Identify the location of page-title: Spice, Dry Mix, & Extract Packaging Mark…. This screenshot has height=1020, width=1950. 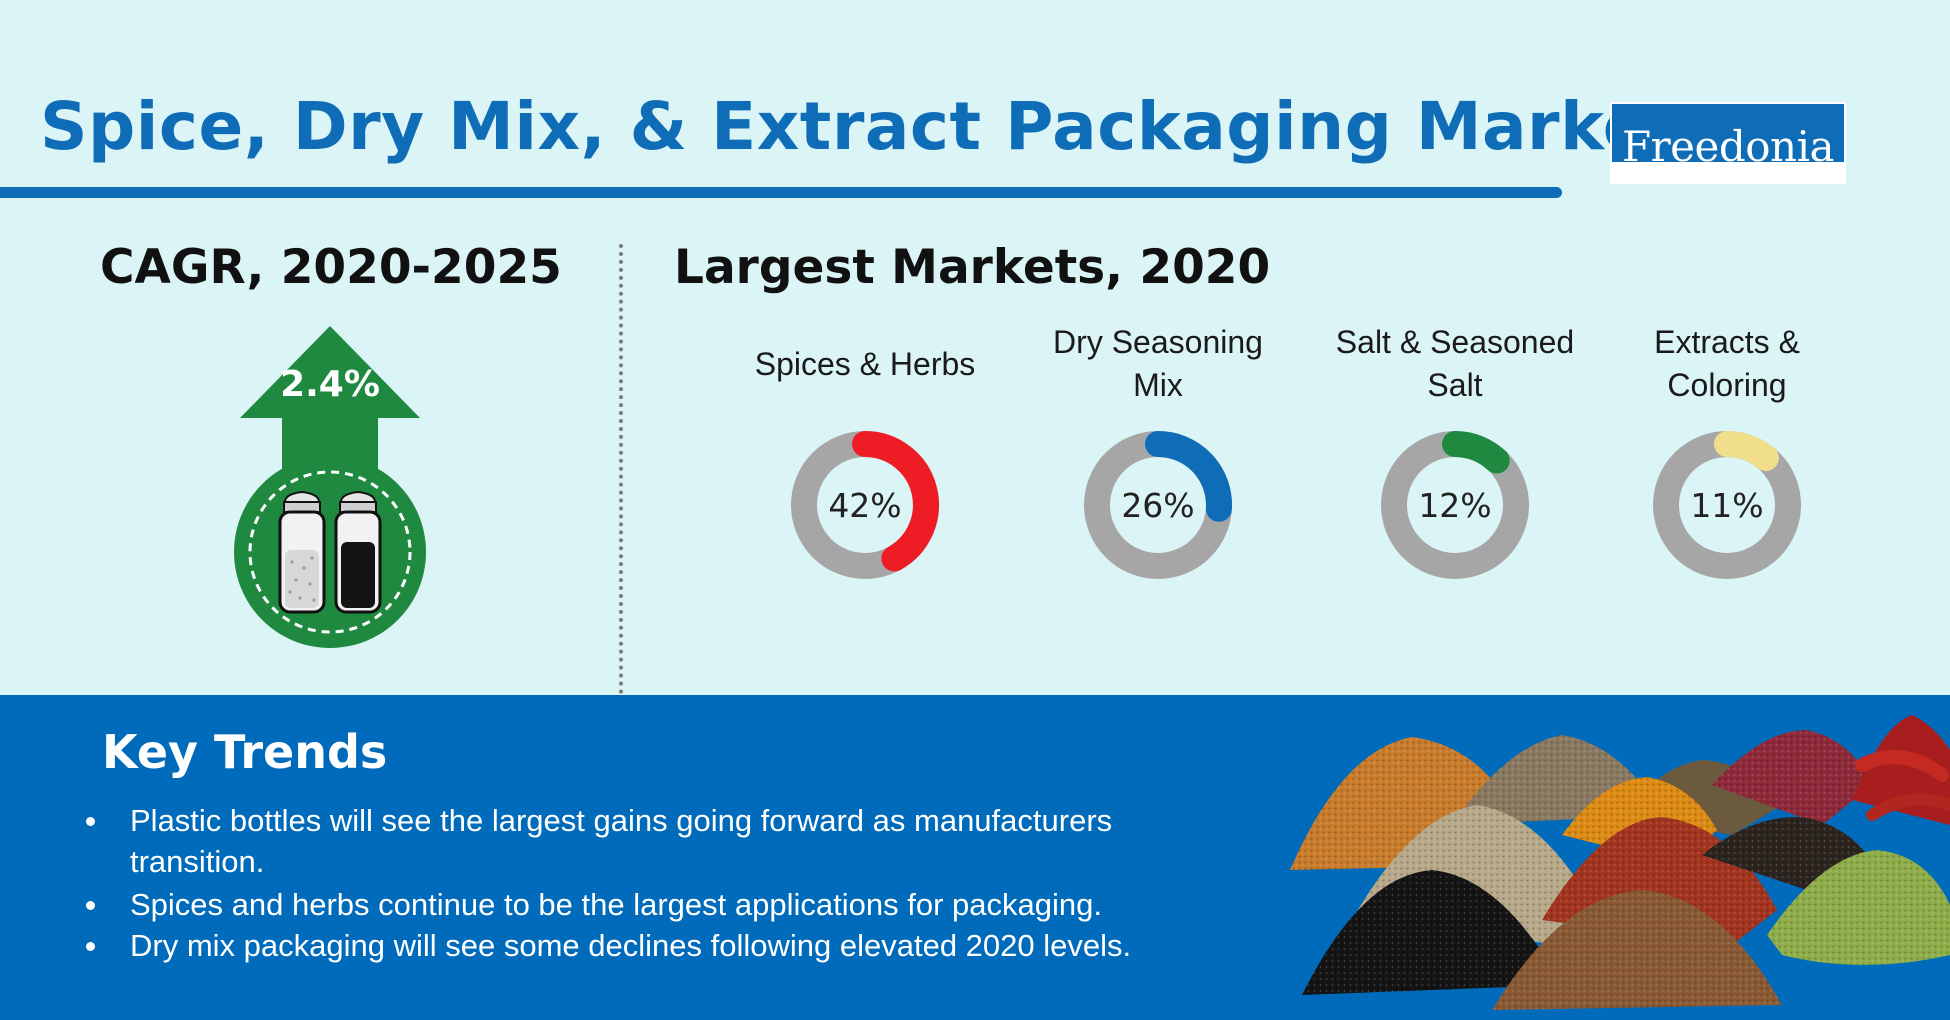
(860, 126).